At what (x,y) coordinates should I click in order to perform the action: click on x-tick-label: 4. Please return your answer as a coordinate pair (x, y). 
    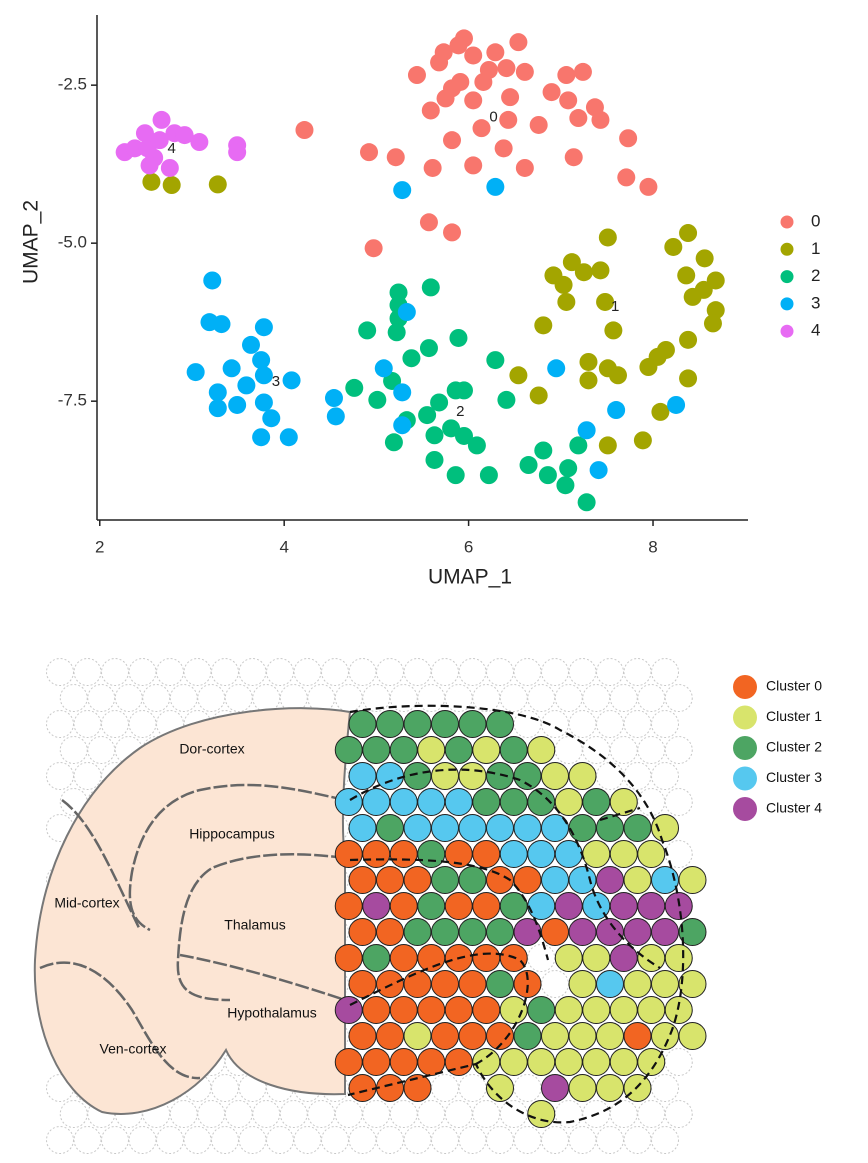
    Looking at the image, I should click on (283, 546).